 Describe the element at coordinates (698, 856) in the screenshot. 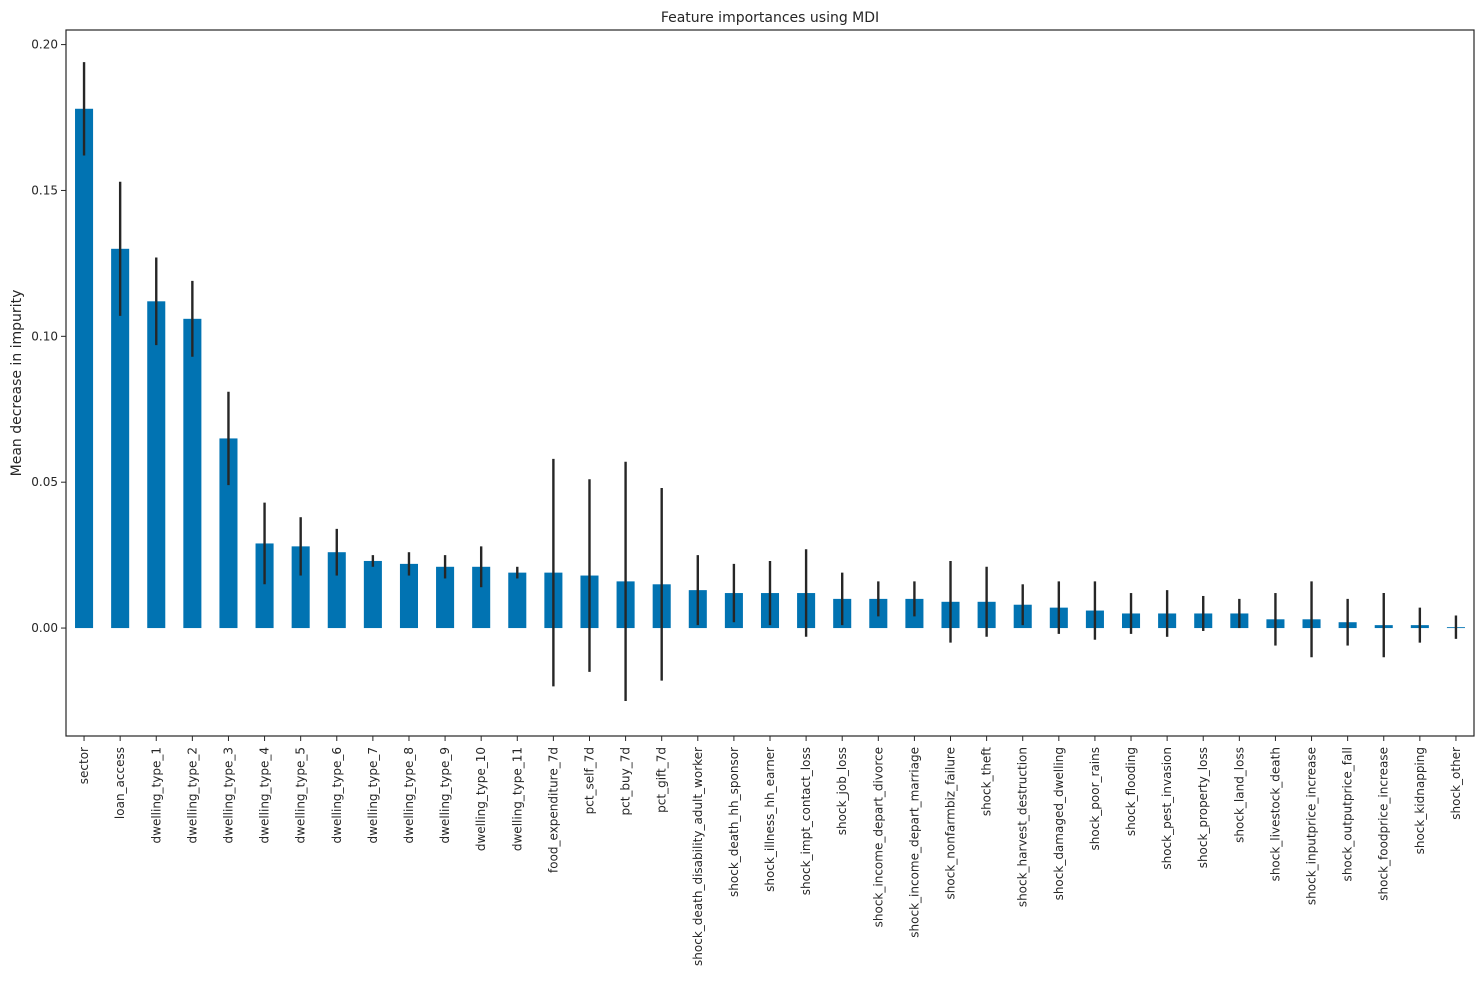

I see `x-tick-label: shock_death_disability_adult_worker` at that location.